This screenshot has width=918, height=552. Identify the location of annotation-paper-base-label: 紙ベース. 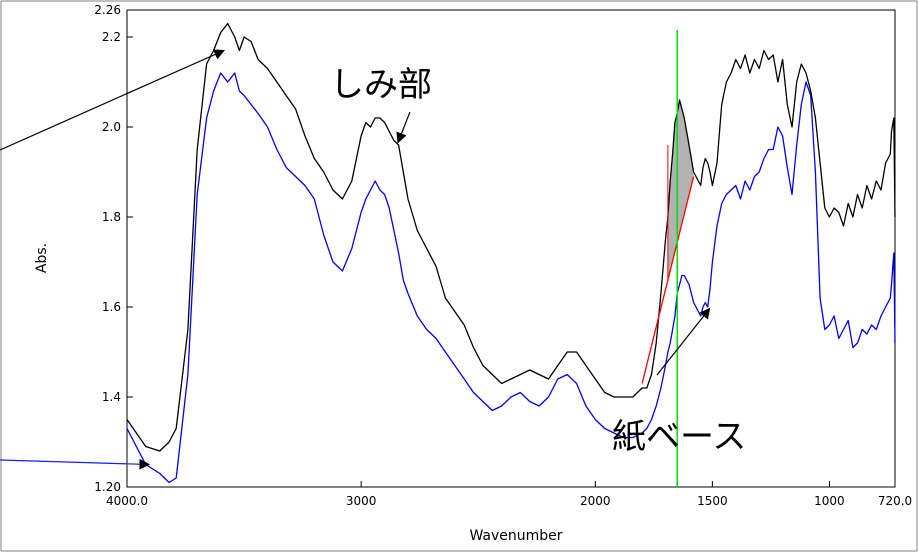
(679, 437).